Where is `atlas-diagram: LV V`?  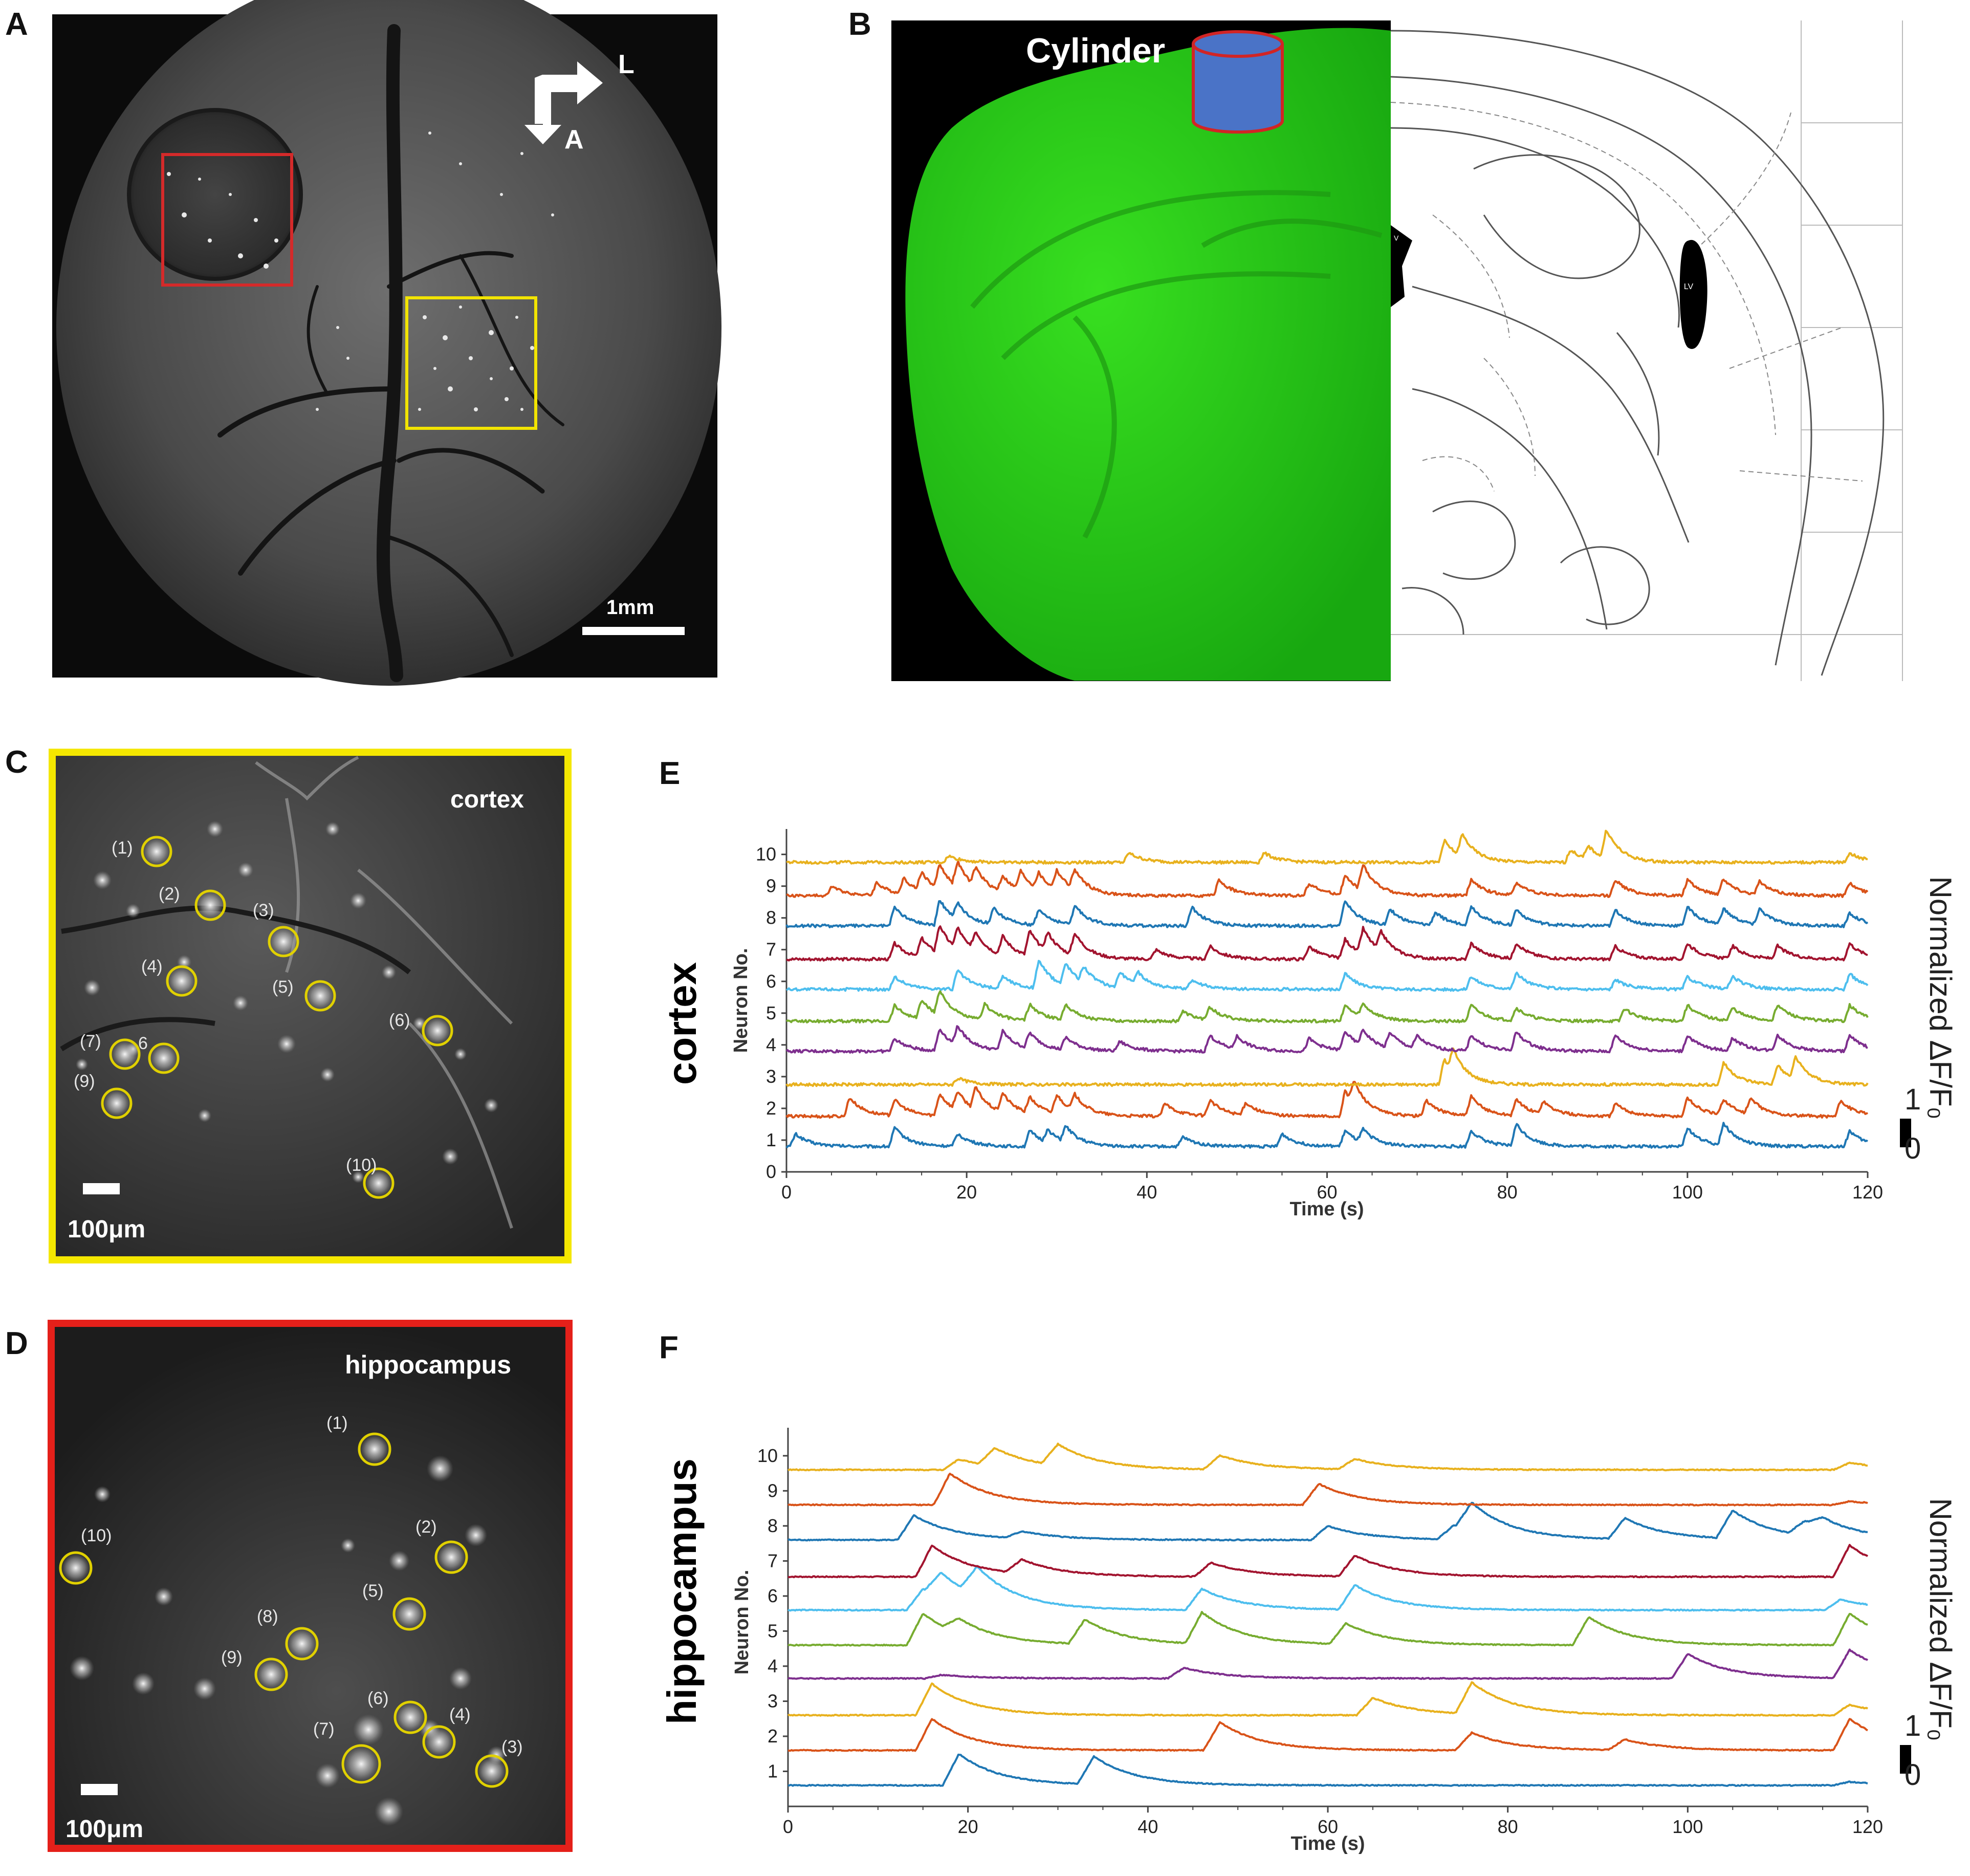 atlas-diagram: LV V is located at coordinates (1646, 350).